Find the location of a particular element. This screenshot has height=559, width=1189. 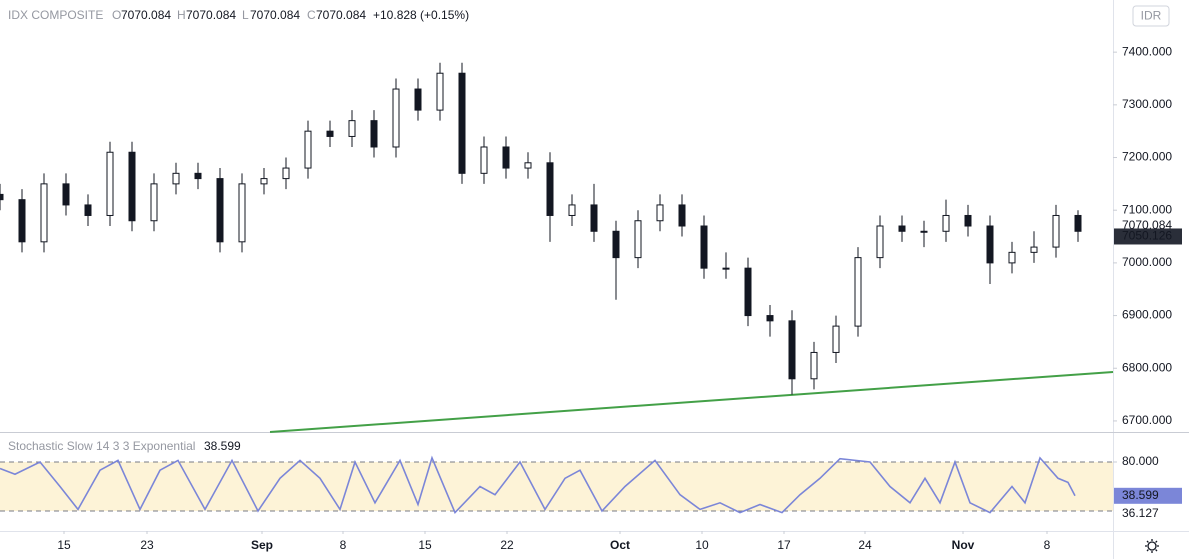

x-tick-label: 10 is located at coordinates (702, 545).